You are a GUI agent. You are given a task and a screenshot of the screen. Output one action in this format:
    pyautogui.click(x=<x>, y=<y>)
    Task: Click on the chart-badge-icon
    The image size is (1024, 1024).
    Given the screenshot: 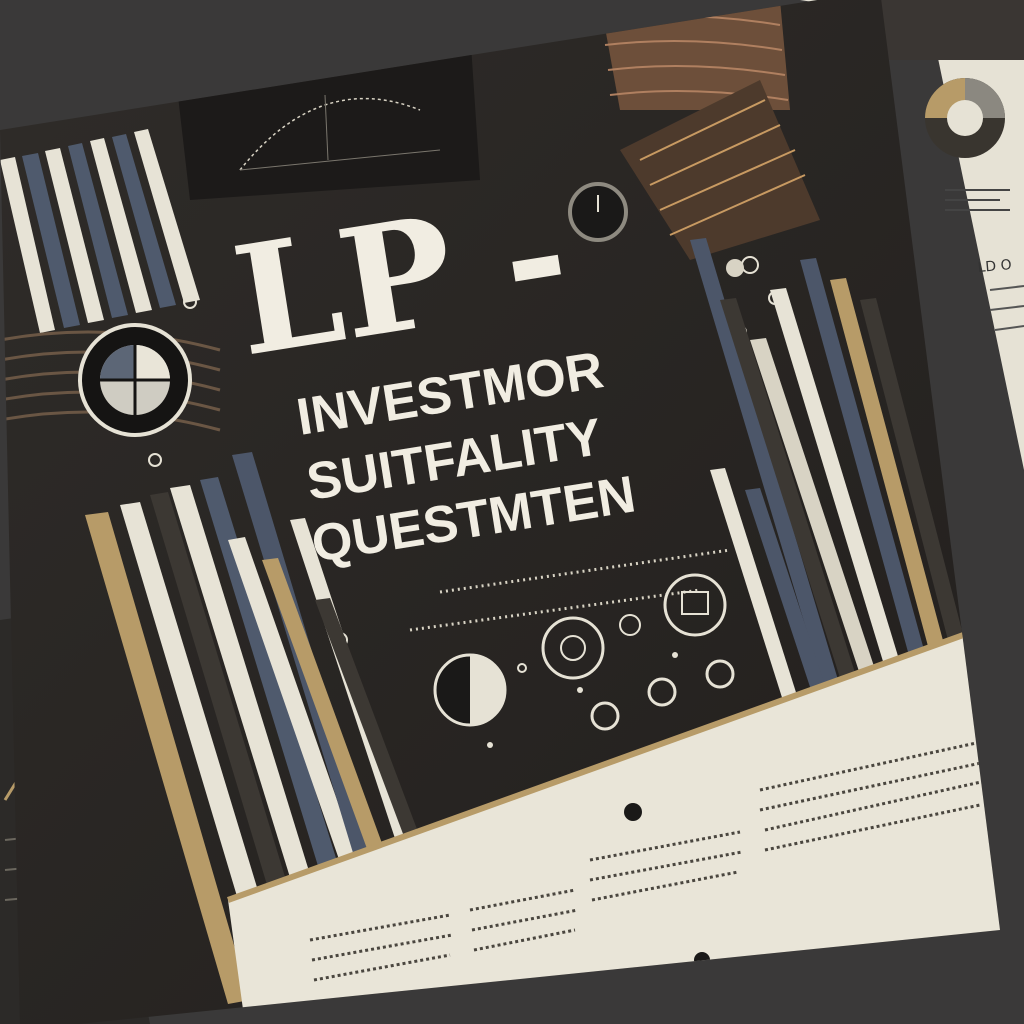 What is the action you would take?
    pyautogui.click(x=695, y=605)
    